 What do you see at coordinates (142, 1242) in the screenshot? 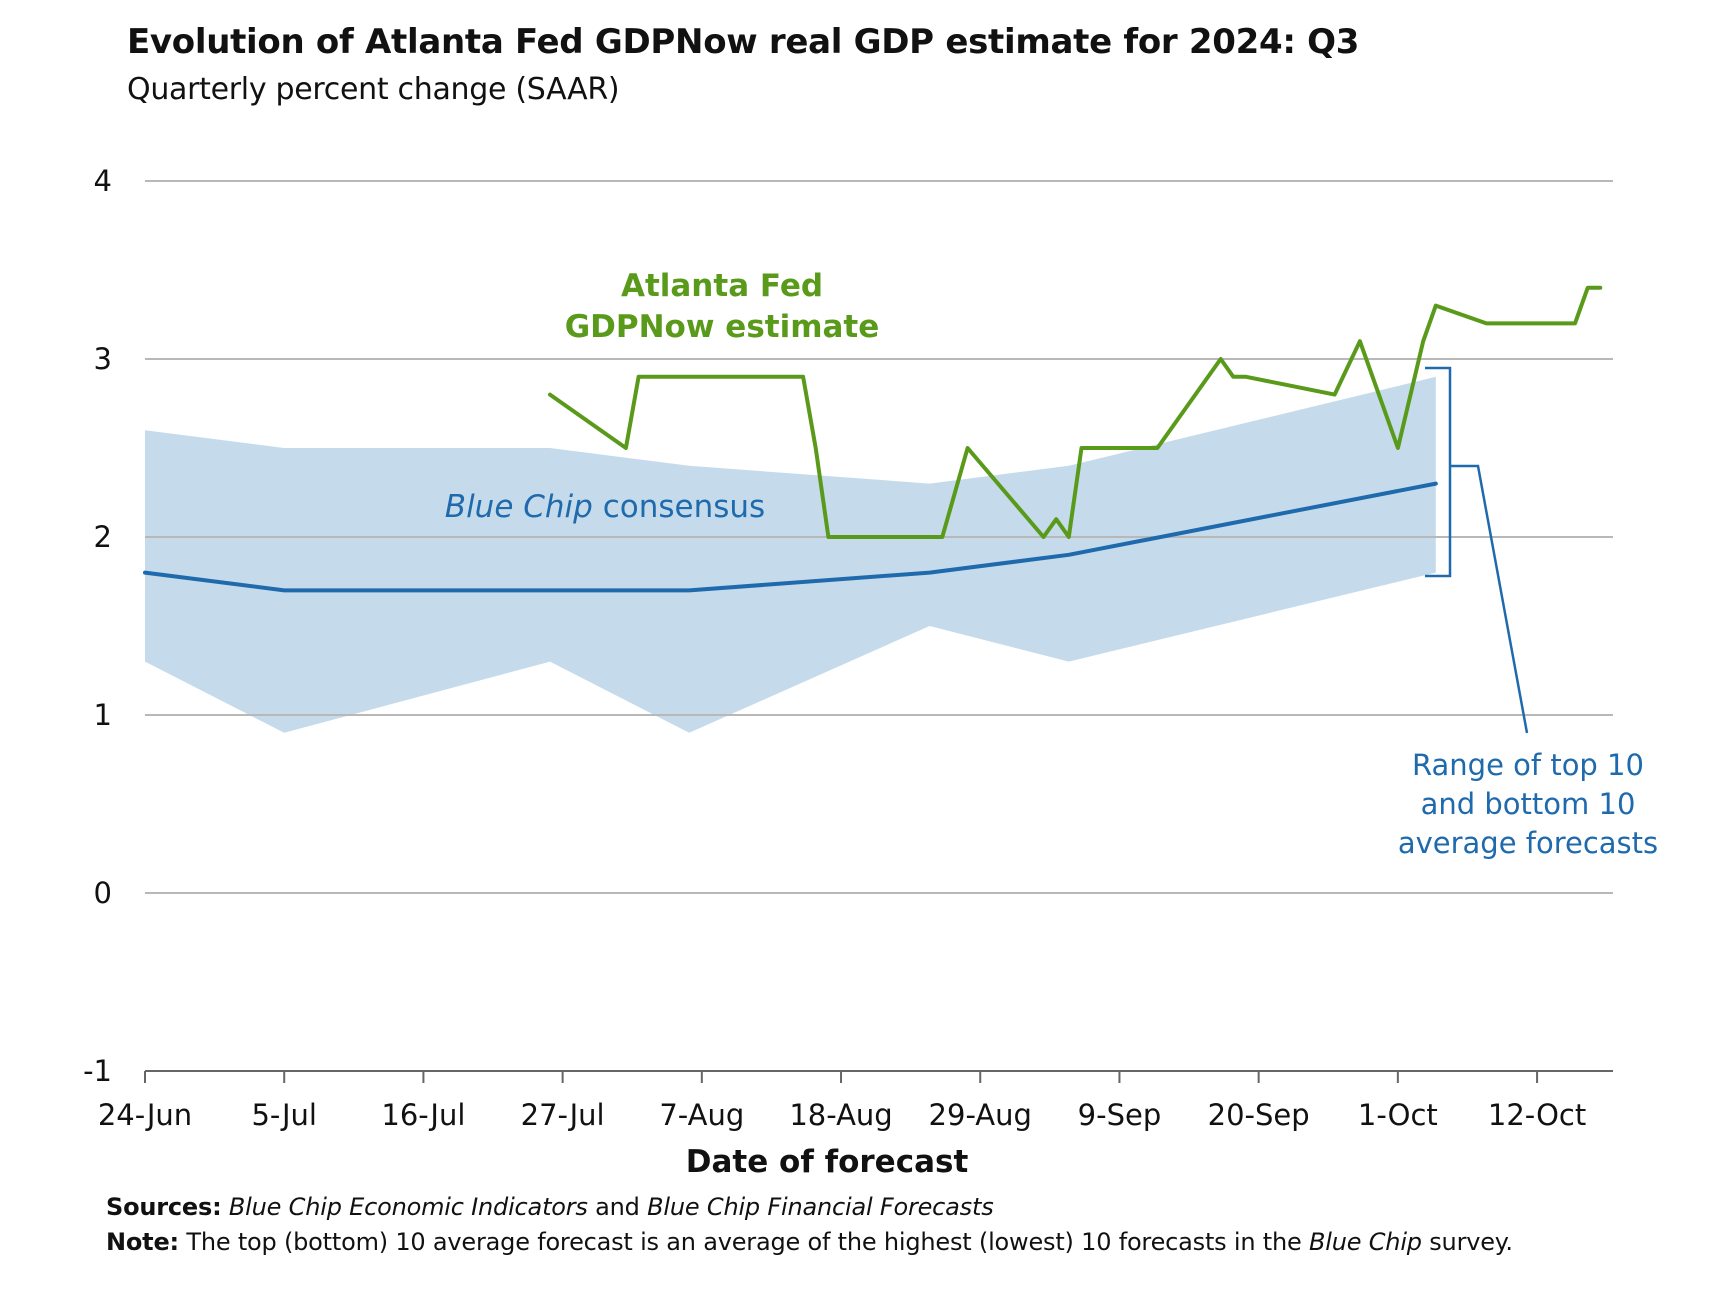
I see `note-label: Note:` at bounding box center [142, 1242].